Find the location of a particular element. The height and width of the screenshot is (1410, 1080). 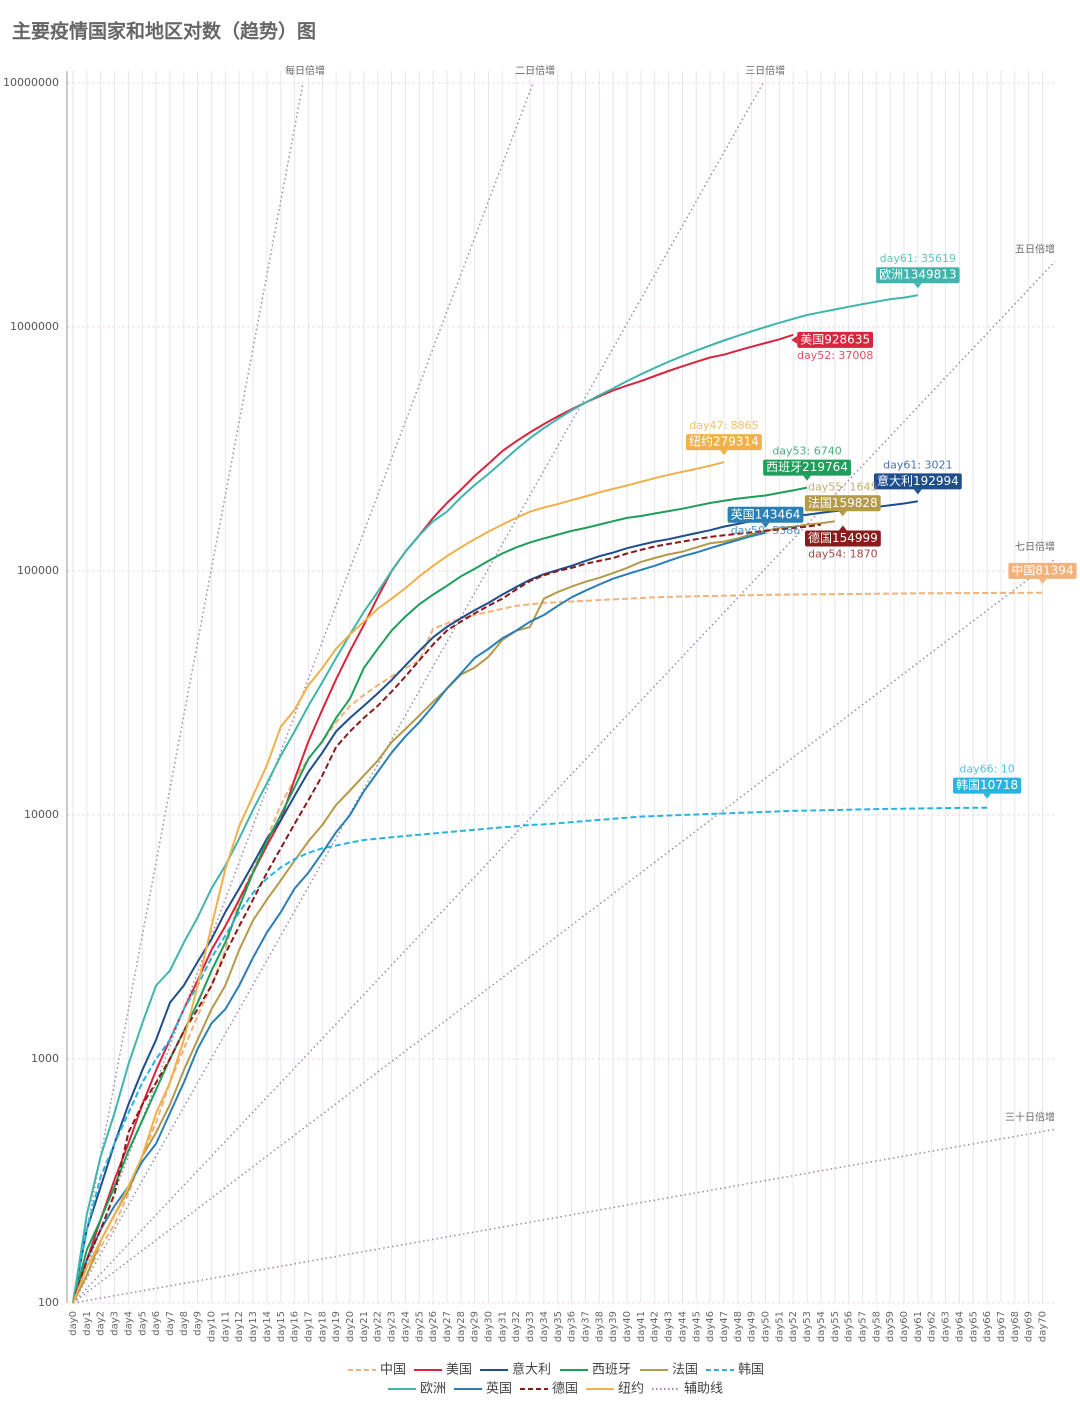

end-label: 美国928635 is located at coordinates (835, 339).